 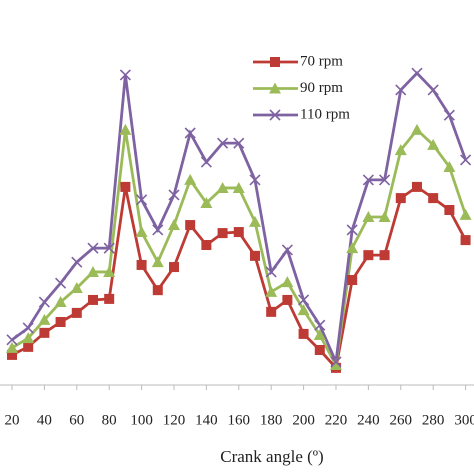 What do you see at coordinates (206, 420) in the screenshot?
I see `x-tick-label: 140` at bounding box center [206, 420].